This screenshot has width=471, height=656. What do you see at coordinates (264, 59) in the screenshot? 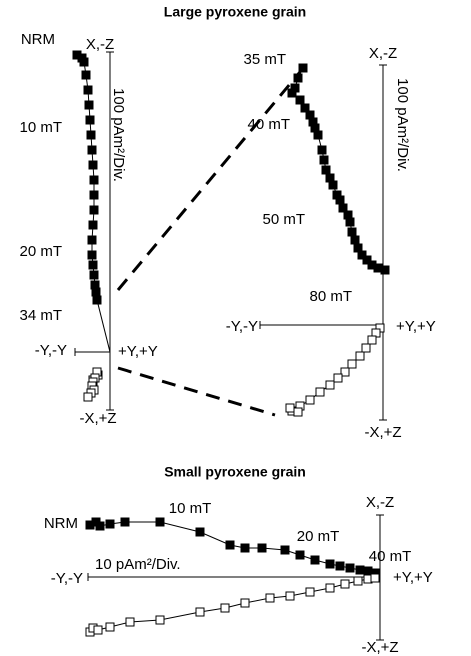
I see `step-label: 35 mT` at bounding box center [264, 59].